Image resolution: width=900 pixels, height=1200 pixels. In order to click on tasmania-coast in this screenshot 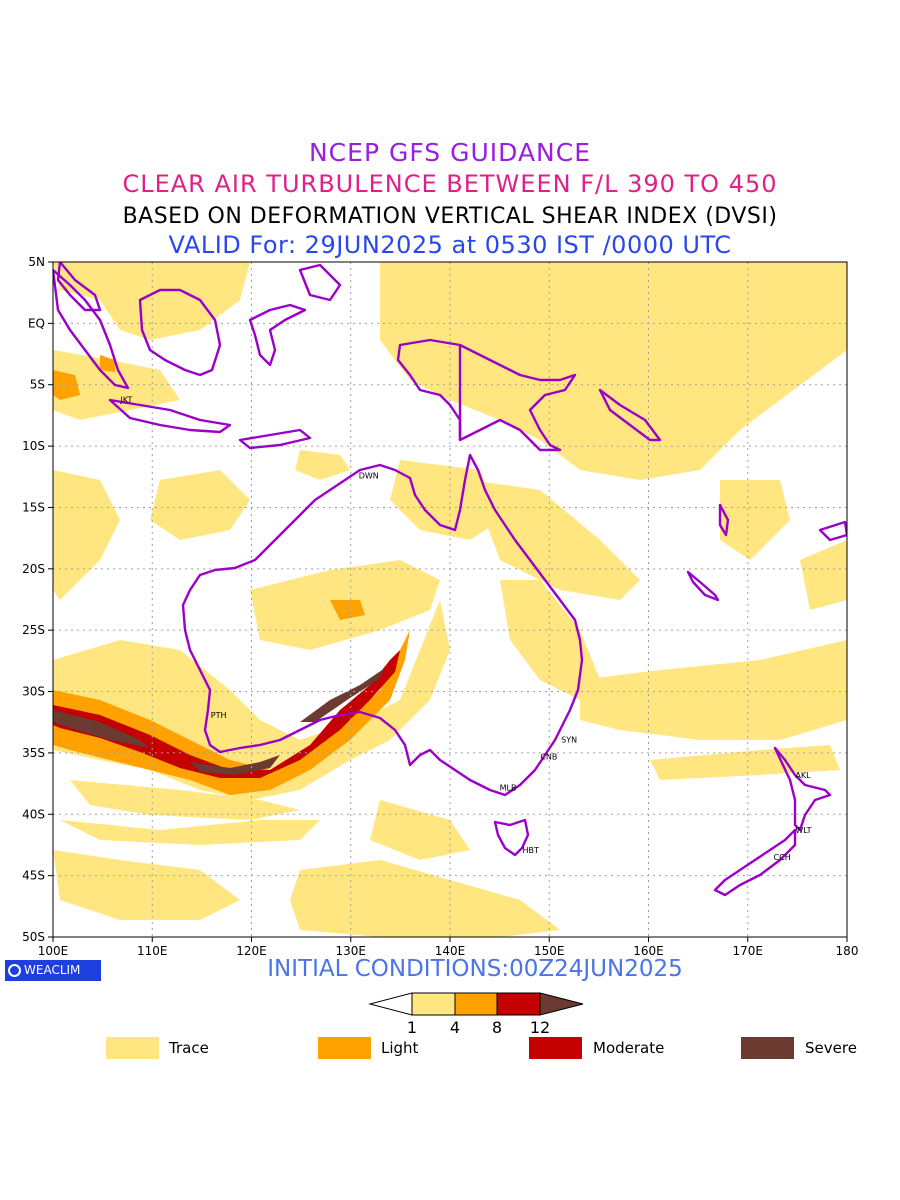, I will do `click(511, 837)`.